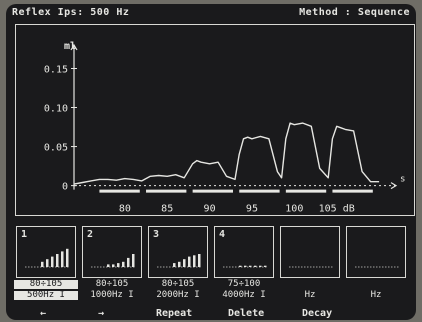  What do you see at coordinates (74, 47) in the screenshot?
I see `y-axis-arrow` at bounding box center [74, 47].